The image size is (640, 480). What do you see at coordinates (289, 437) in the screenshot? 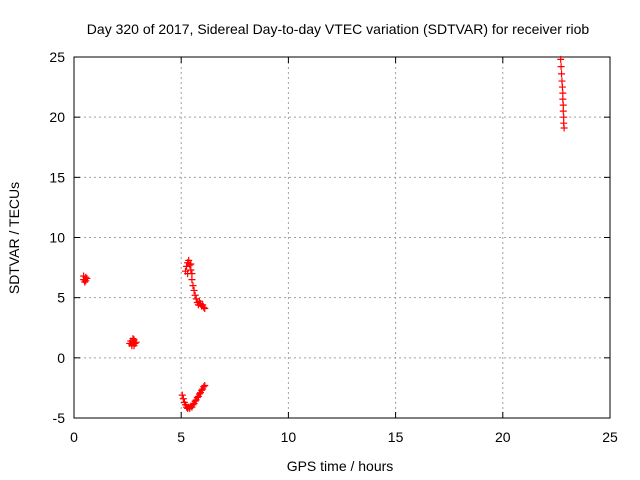
I see `x-tick-label: 10` at bounding box center [289, 437].